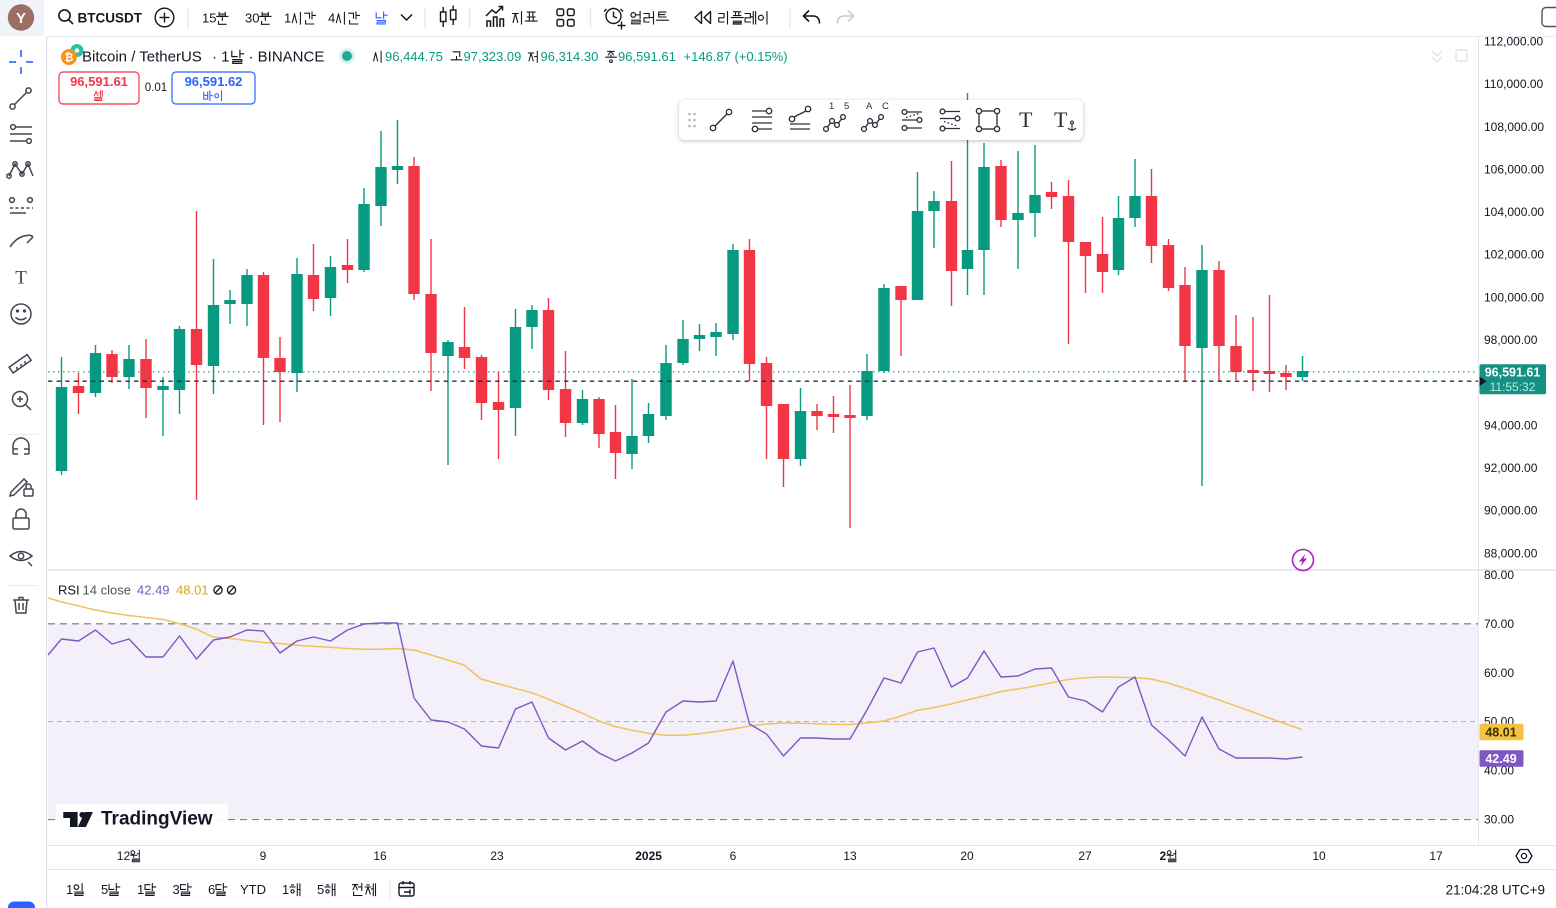 This screenshot has width=1556, height=908. I want to click on svg-text: · BINANCE, so click(287, 57).